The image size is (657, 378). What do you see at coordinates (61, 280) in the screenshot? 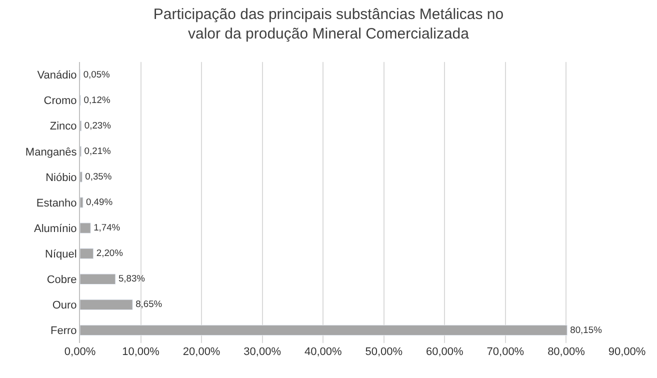
I see `y-tick-label: Cobre` at bounding box center [61, 280].